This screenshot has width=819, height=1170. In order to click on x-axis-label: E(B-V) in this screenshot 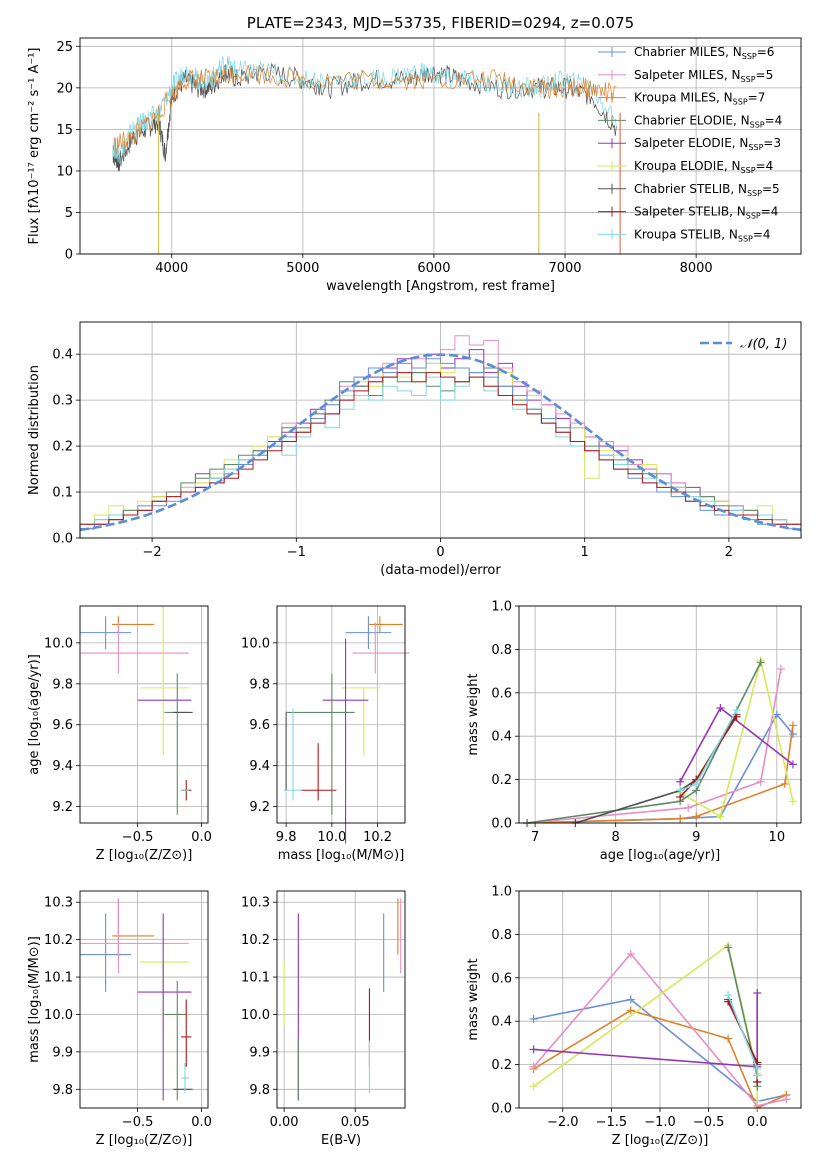, I will do `click(341, 1140)`.